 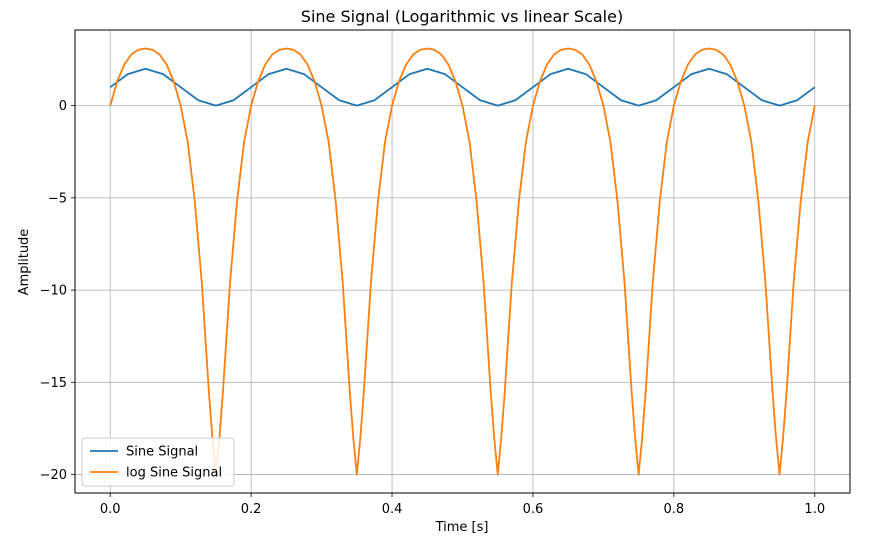 What do you see at coordinates (392, 509) in the screenshot?
I see `x-tick-label: 0.4` at bounding box center [392, 509].